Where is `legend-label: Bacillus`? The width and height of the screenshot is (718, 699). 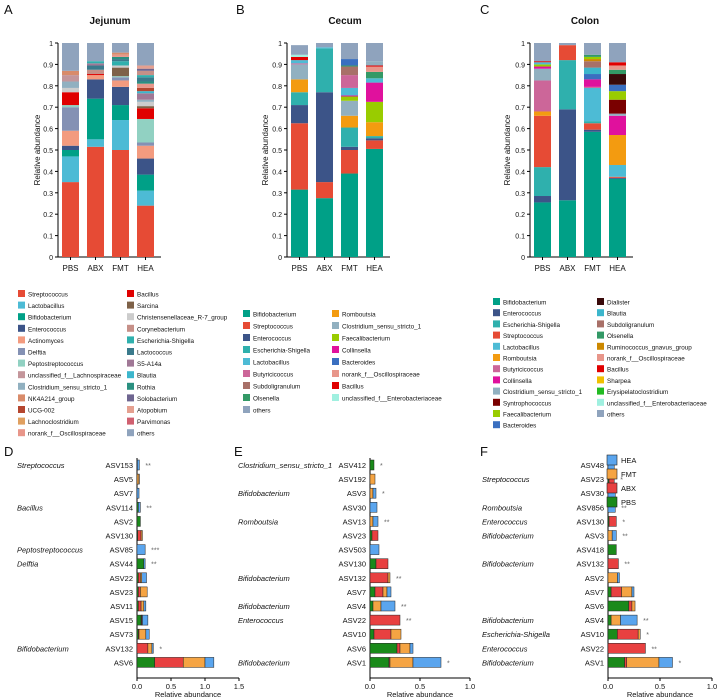
legend-label: Bacillus is located at coordinates (148, 295).